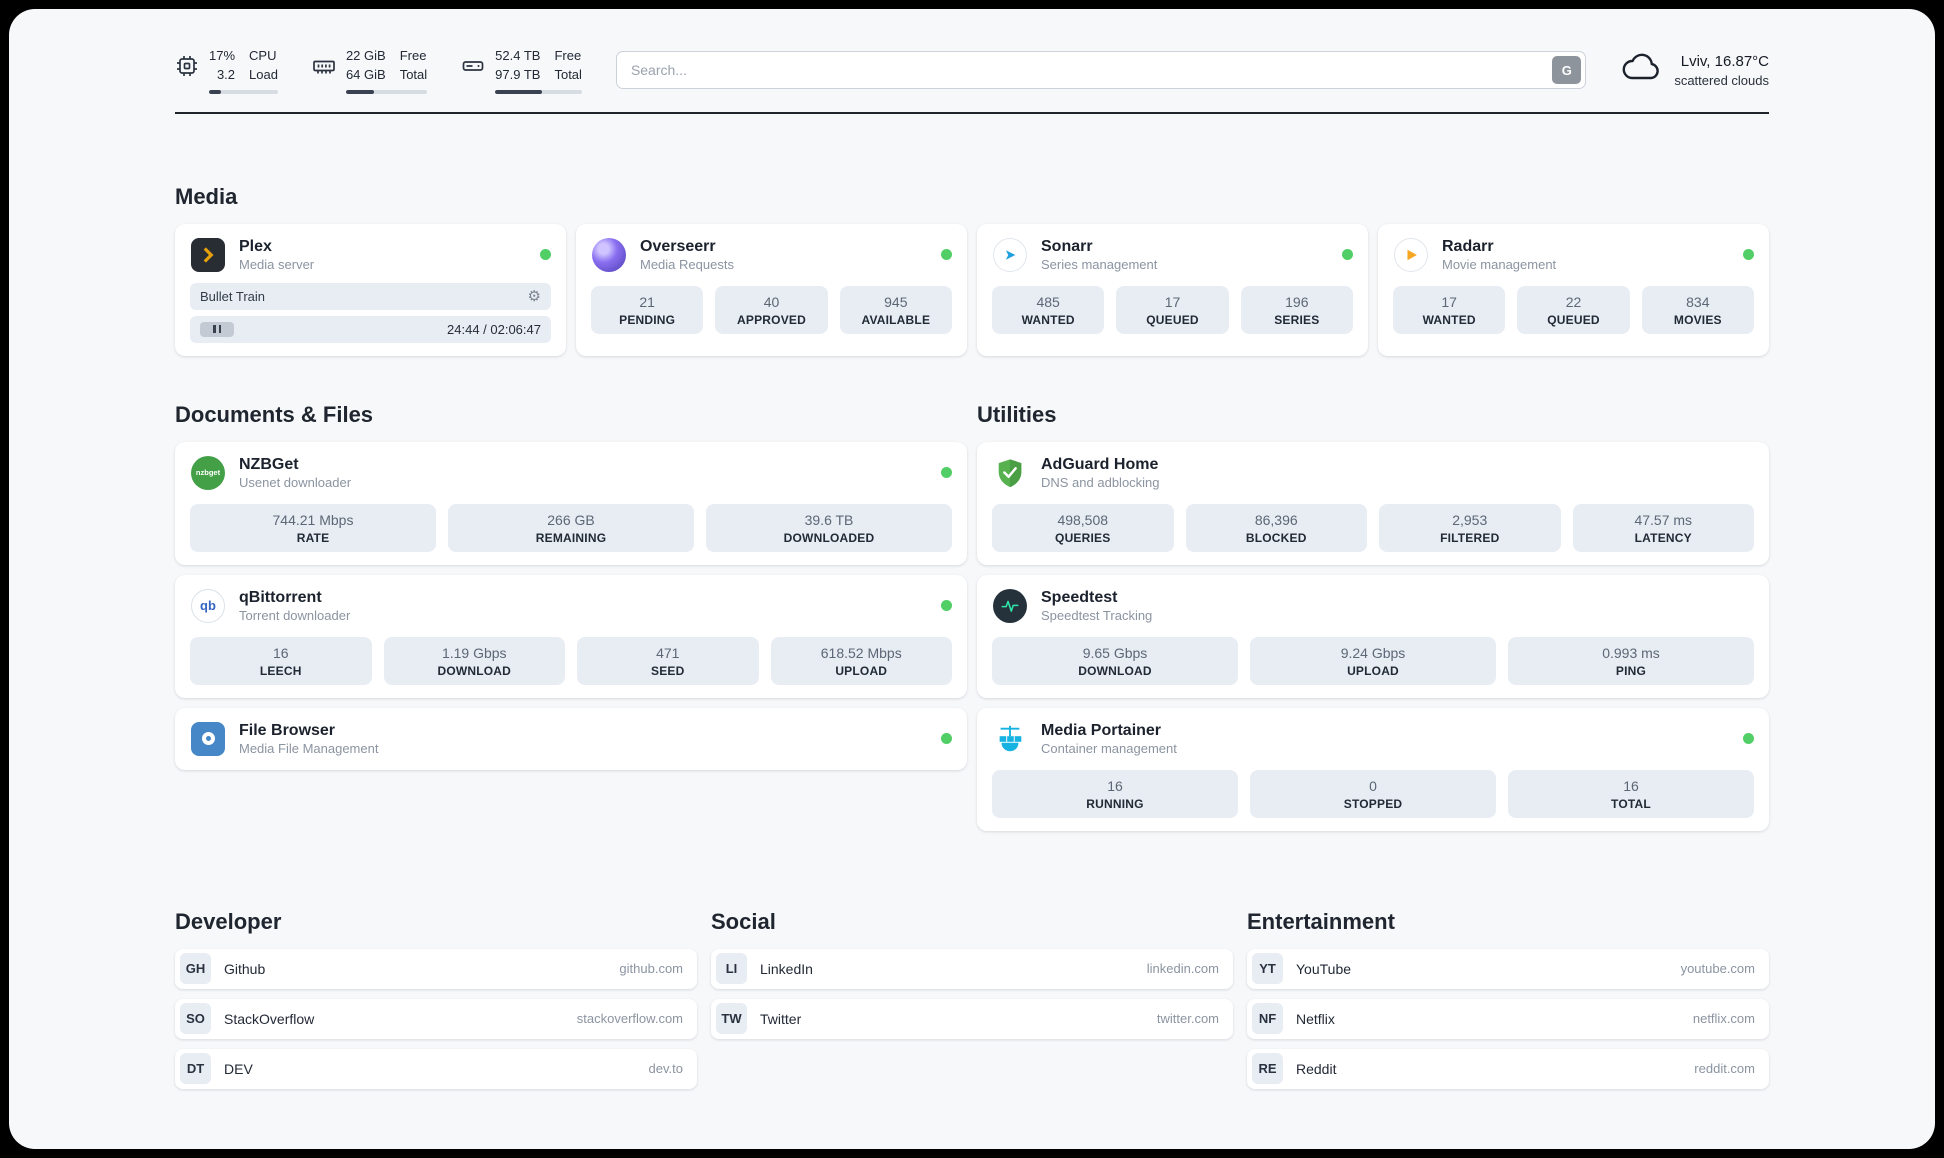 This screenshot has height=1158, width=1944. What do you see at coordinates (861, 660) in the screenshot?
I see `stat-tile: 618.52 Mbps UPLOAD` at bounding box center [861, 660].